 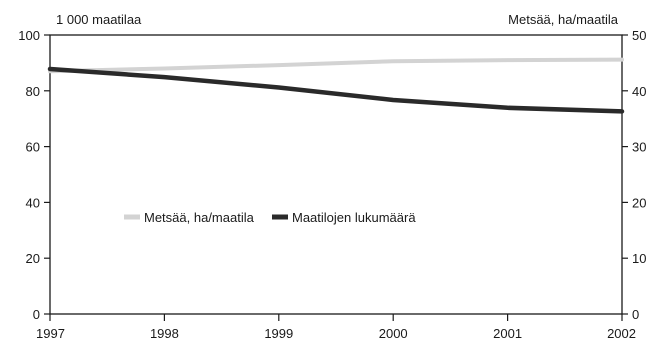 I want to click on right-tick-label: 10, so click(x=639, y=258).